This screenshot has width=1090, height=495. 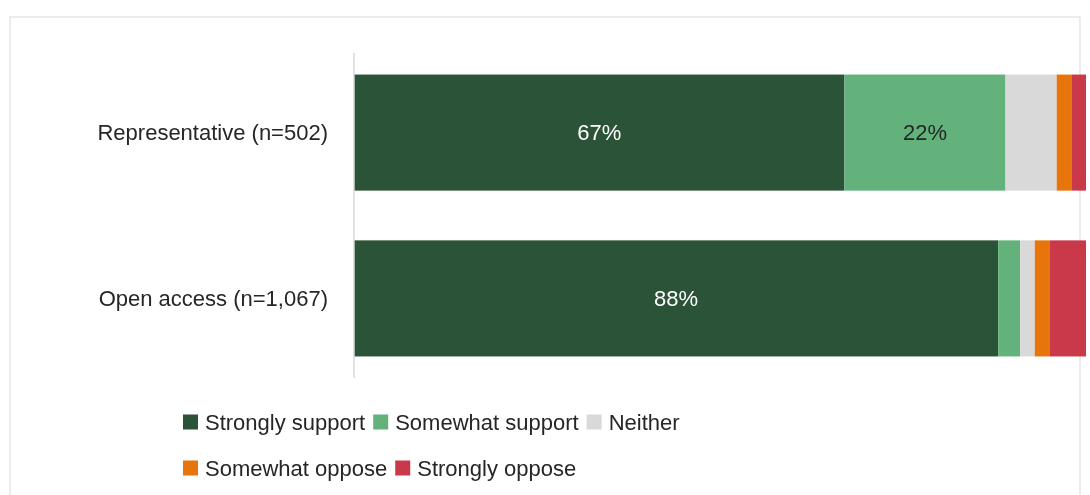 What do you see at coordinates (285, 422) in the screenshot?
I see `legend-label: Strongly support` at bounding box center [285, 422].